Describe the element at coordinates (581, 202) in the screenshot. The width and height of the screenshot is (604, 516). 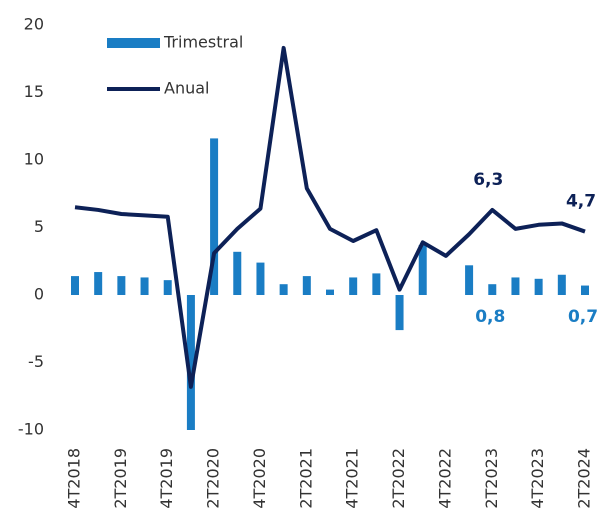
I see `value-label: 4,7` at that location.